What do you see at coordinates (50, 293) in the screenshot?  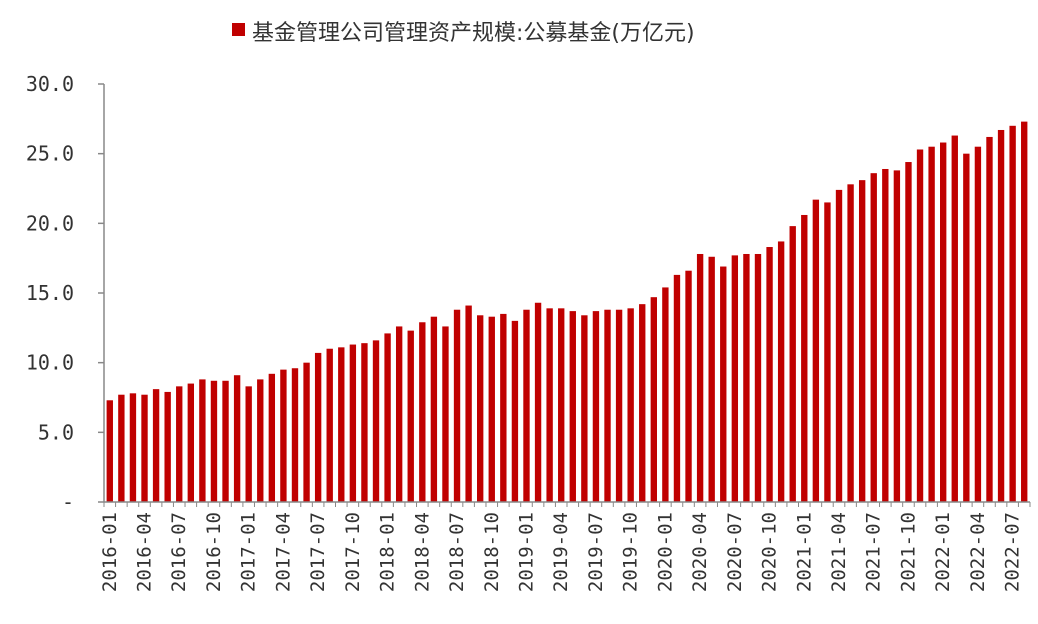 I see `y-tick-label: 15.0` at bounding box center [50, 293].